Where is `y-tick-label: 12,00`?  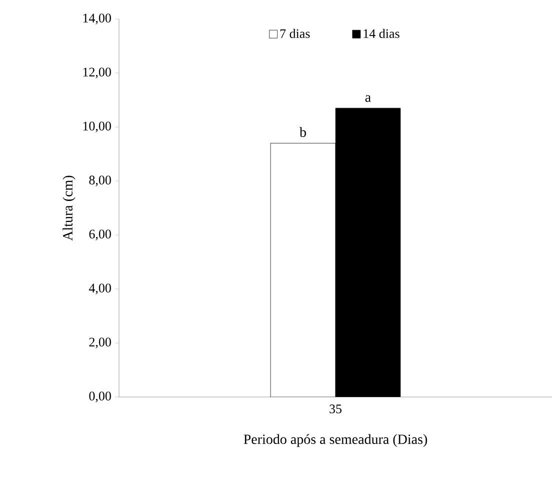 y-tick-label: 12,00 is located at coordinates (97, 73).